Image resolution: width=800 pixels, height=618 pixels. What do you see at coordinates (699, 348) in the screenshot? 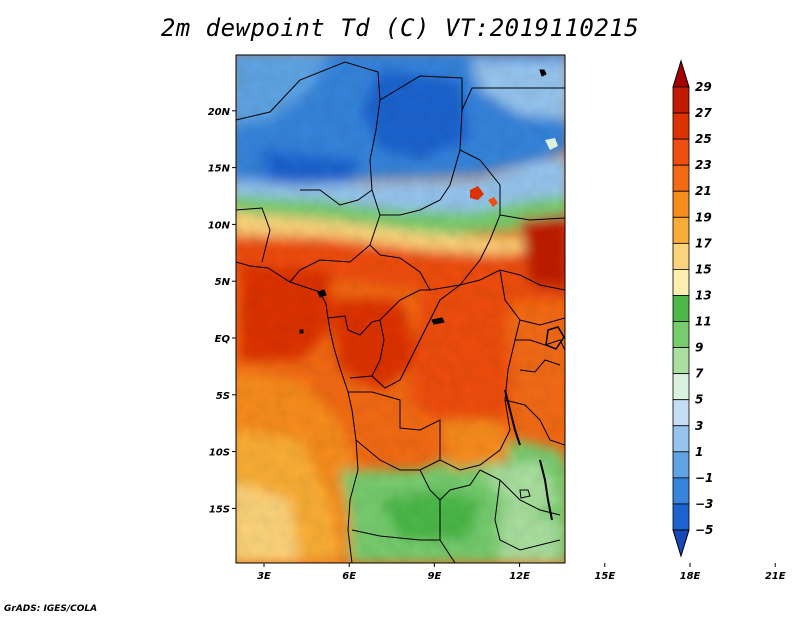
I see `colorbar-label: 9` at bounding box center [699, 348].